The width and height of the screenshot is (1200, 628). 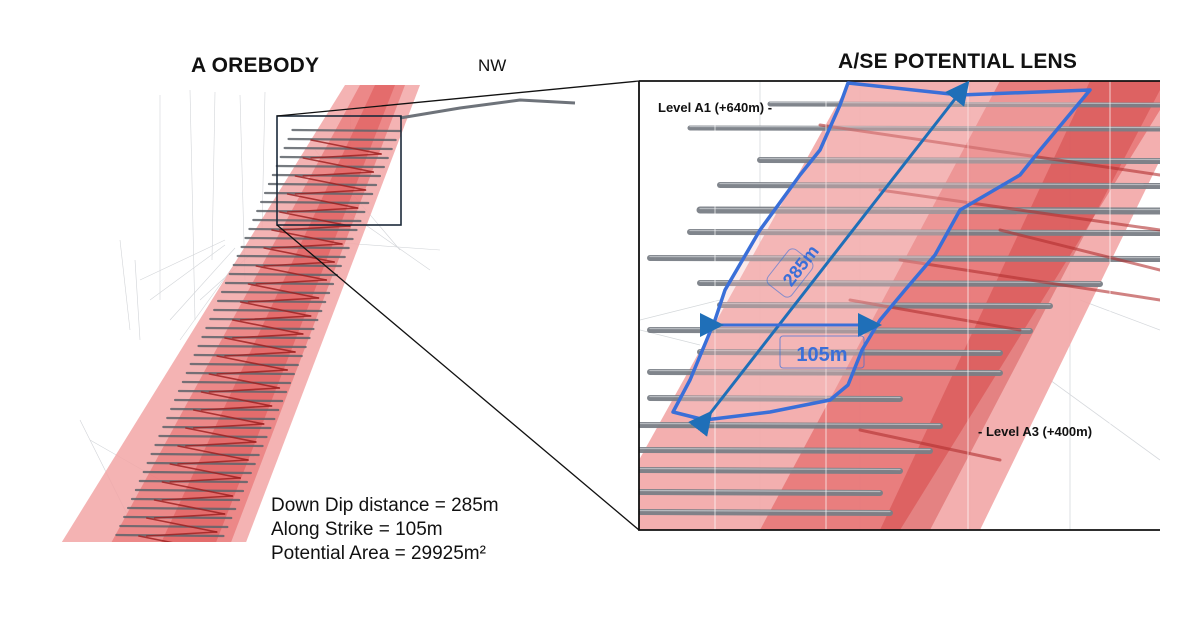 I want to click on level-a3-label: - Level A3 (+400m), so click(x=1035, y=431).